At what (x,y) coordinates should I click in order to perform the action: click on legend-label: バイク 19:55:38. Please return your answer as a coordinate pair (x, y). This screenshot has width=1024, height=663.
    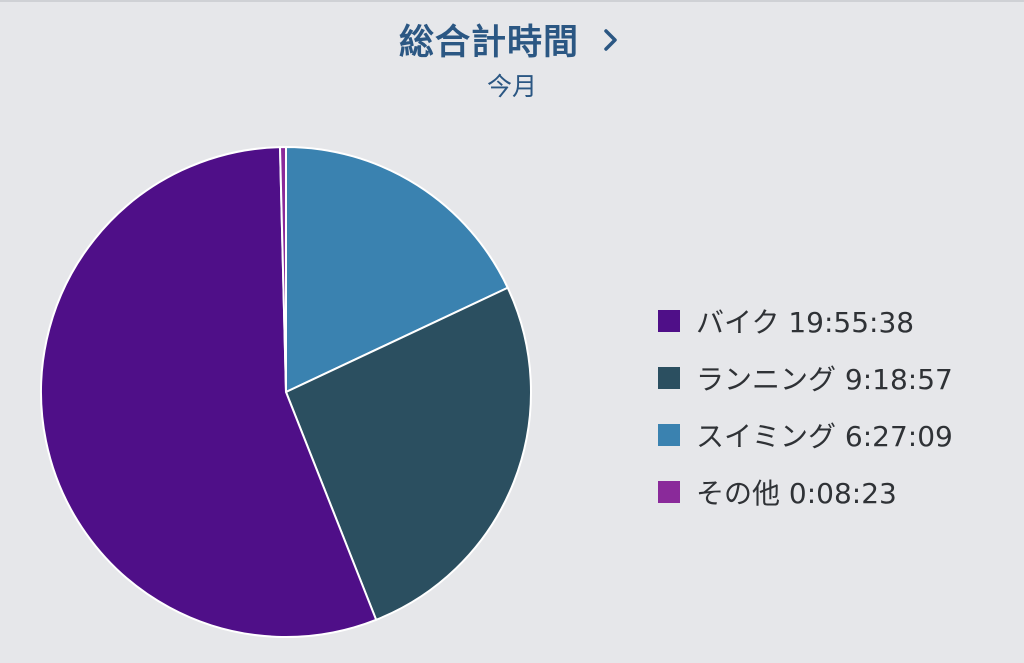
    Looking at the image, I should click on (805, 321).